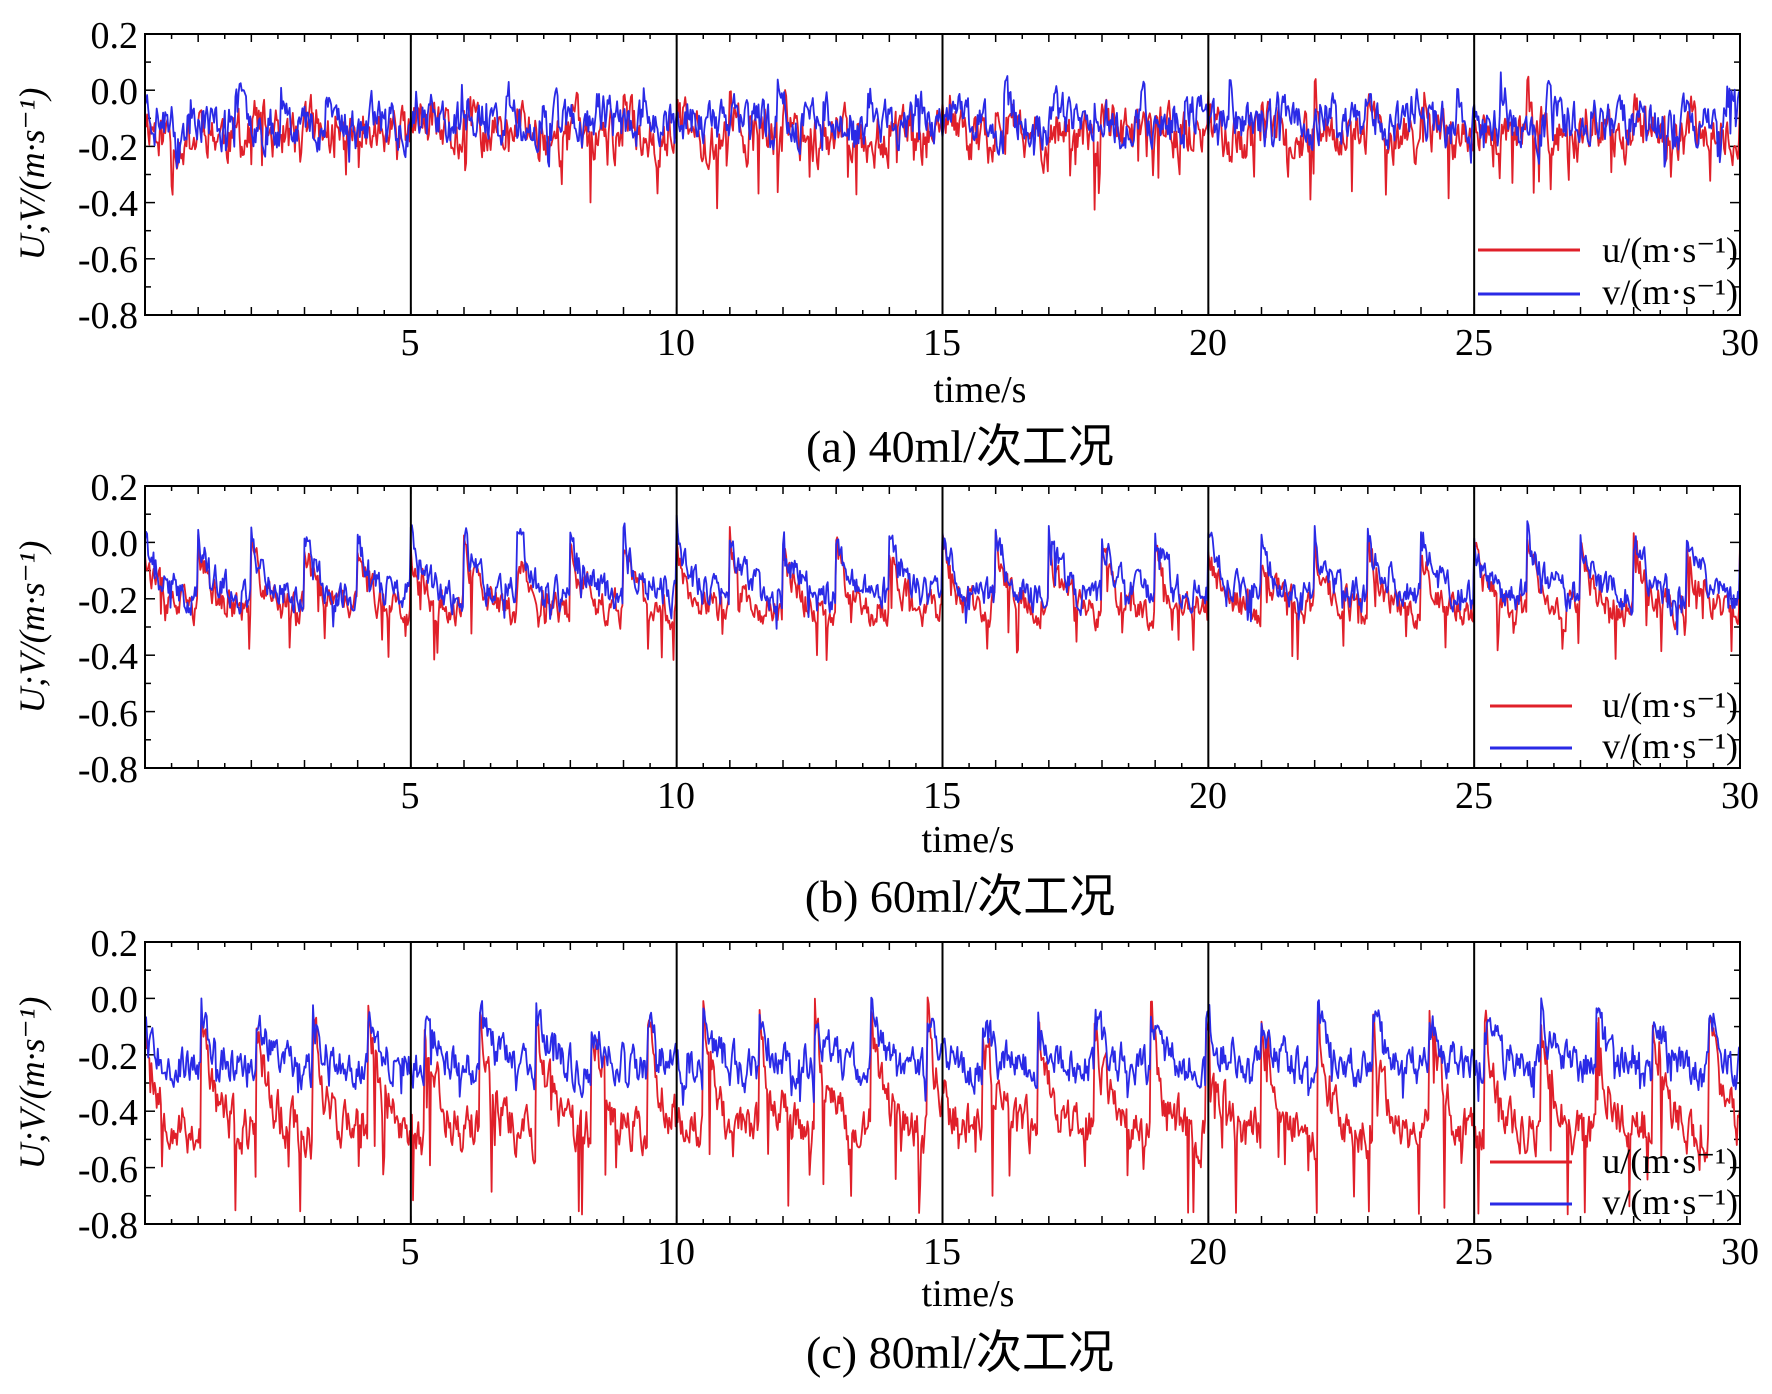  I want to click on legend-c: u/(m·s⁻¹) v/(m·s⁻¹), so click(1614, 1181).